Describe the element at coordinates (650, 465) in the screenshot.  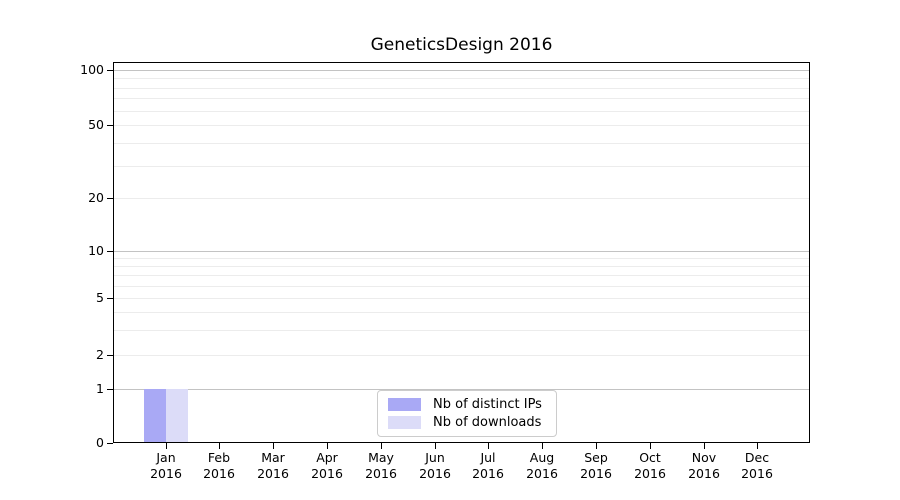
I see `x-axis-tick-label: Oct 2016` at that location.